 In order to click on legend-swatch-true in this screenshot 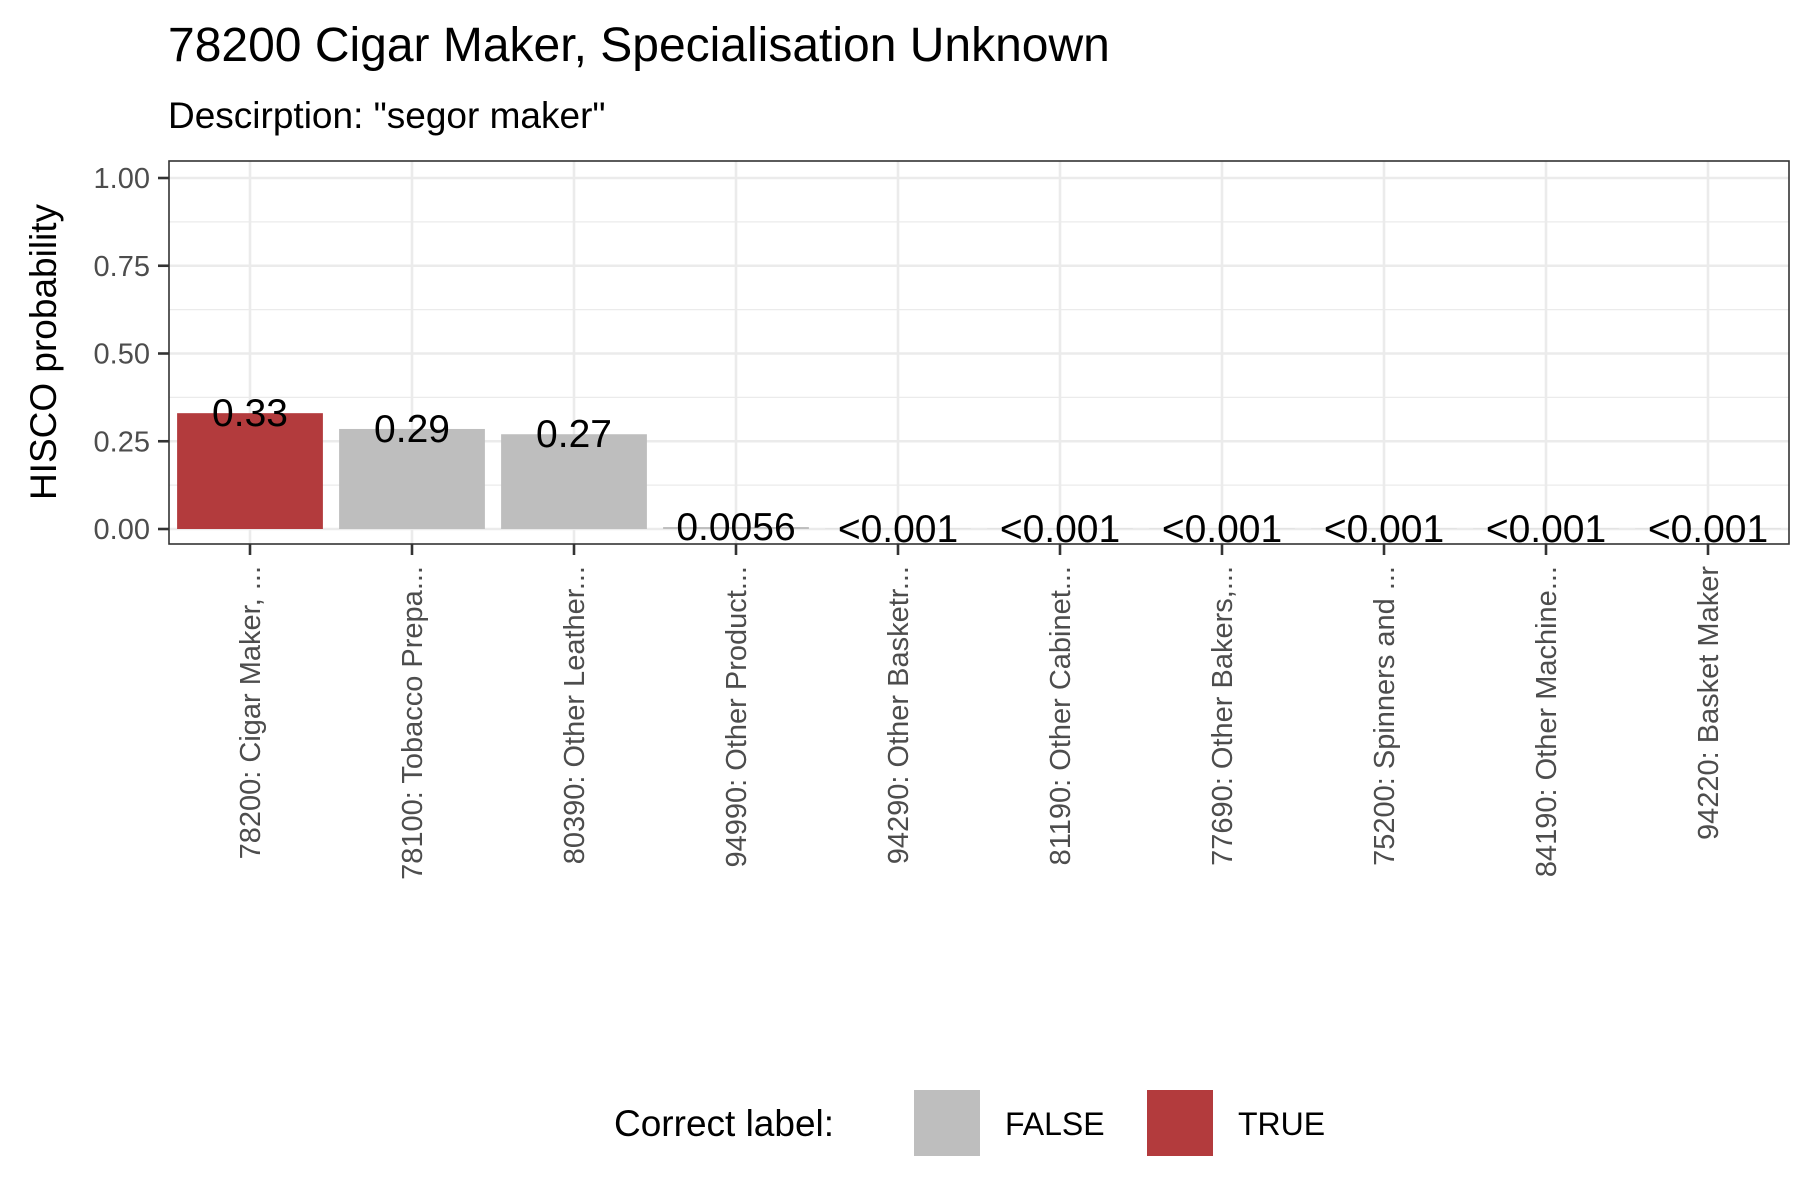, I will do `click(1180, 1123)`.